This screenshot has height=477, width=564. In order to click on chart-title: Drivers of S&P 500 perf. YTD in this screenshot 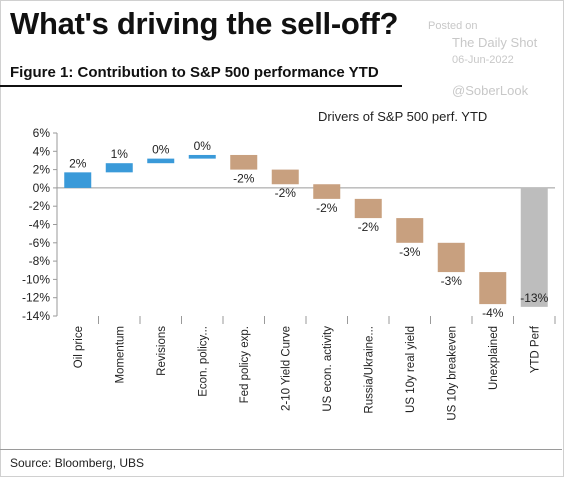, I will do `click(403, 116)`.